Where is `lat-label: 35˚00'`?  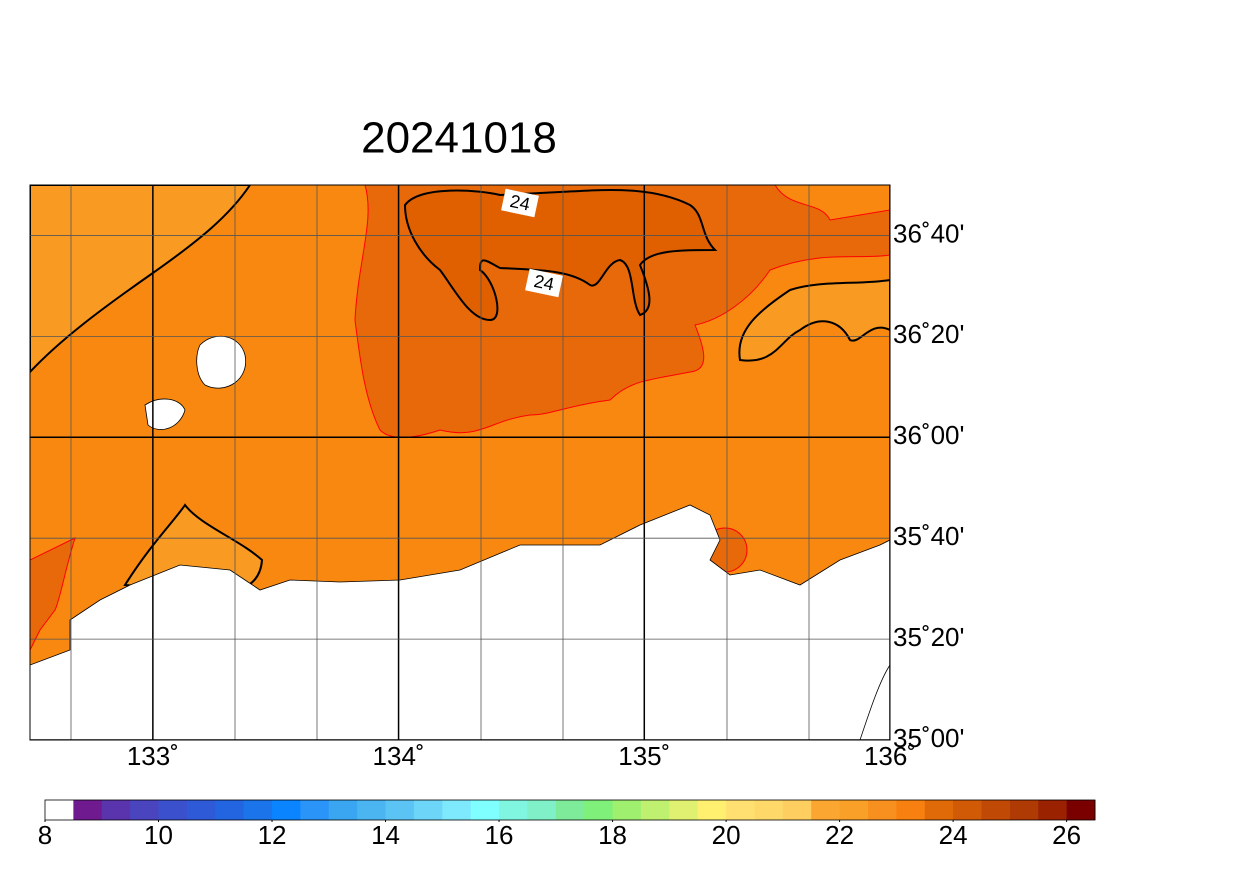
lat-label: 35˚00' is located at coordinates (928, 738).